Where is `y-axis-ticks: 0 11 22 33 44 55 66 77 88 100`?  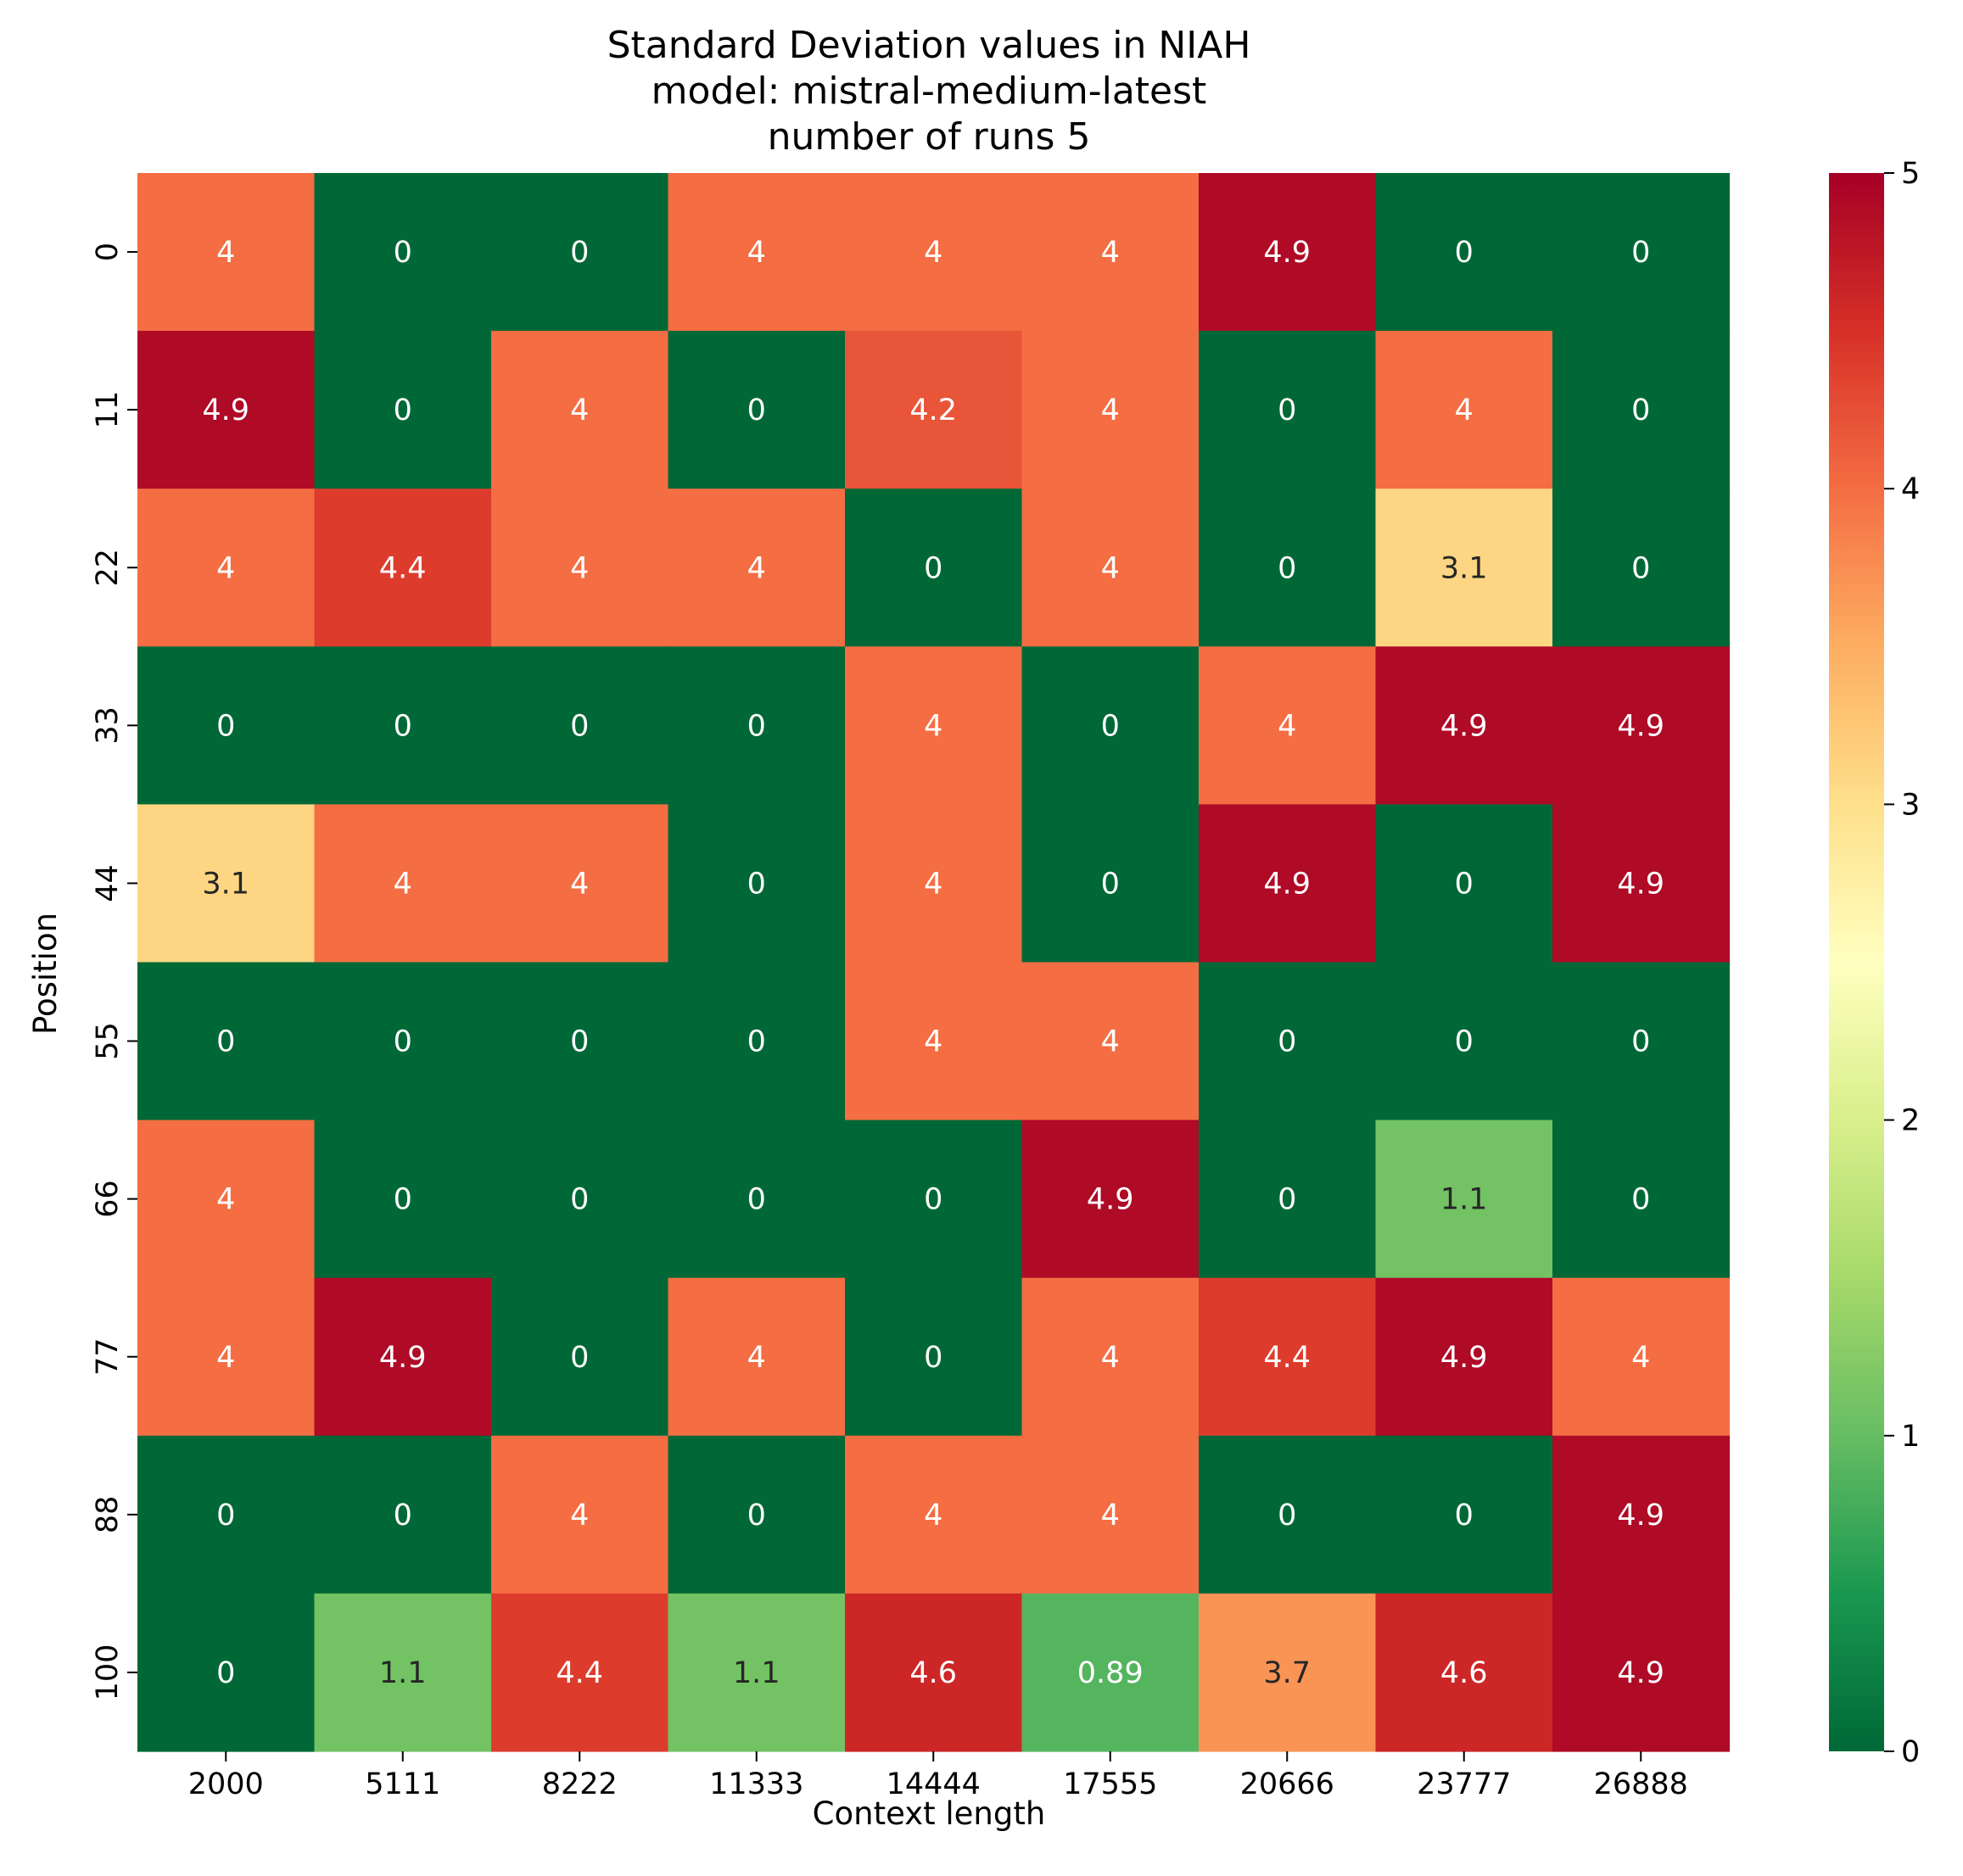
y-axis-ticks: 0 11 22 33 44 55 66 77 88 100 is located at coordinates (114, 971).